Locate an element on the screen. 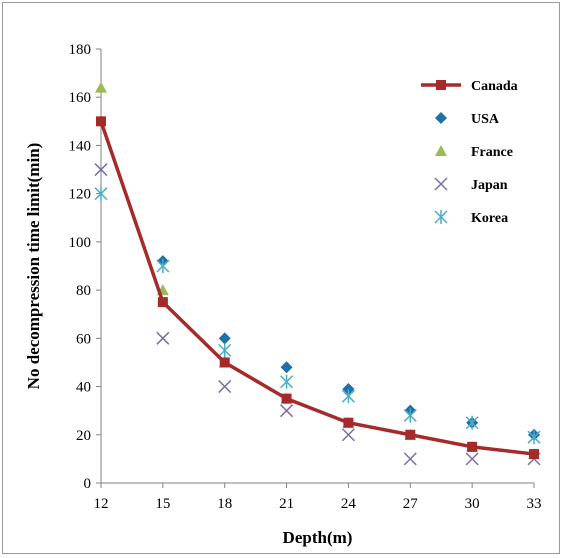 Image resolution: width=564 pixels, height=558 pixels. legend-label-canada: Canada is located at coordinates (494, 86).